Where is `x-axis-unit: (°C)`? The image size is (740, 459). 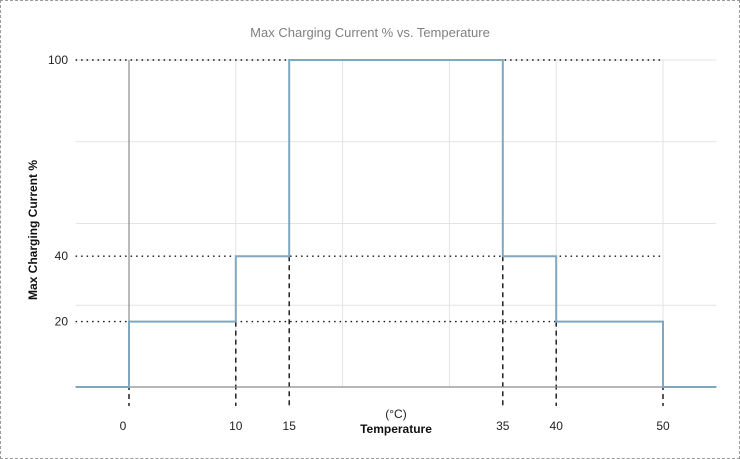 x-axis-unit: (°C) is located at coordinates (395, 414).